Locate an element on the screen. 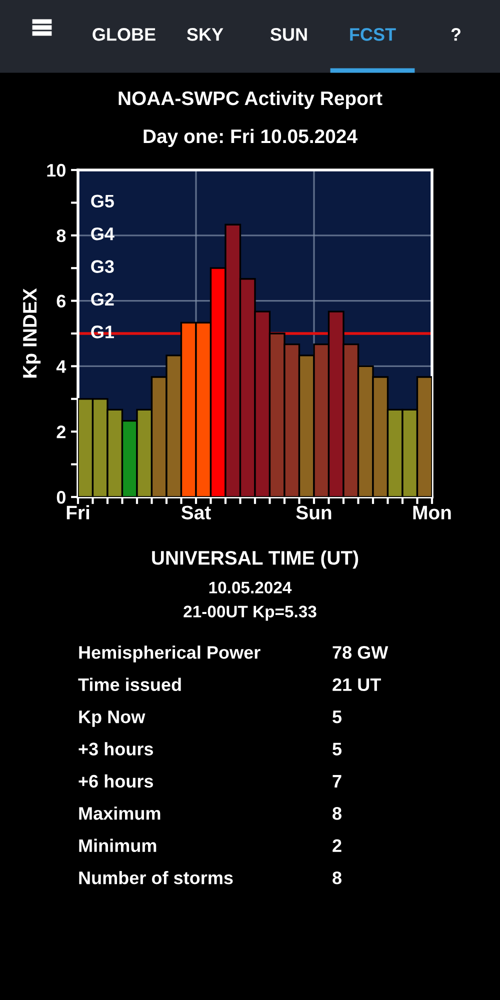  y-tick-label: 2 is located at coordinates (61, 432).